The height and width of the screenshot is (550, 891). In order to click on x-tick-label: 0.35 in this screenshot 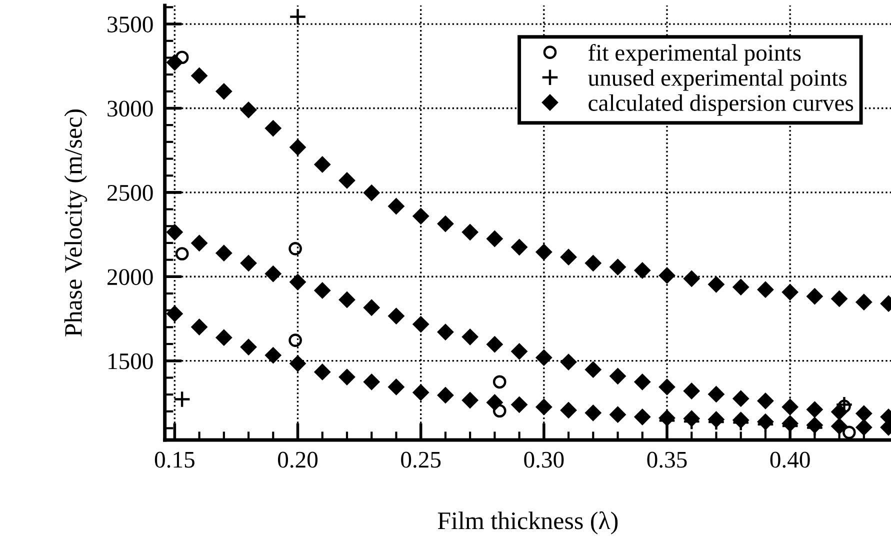, I will do `click(667, 460)`.